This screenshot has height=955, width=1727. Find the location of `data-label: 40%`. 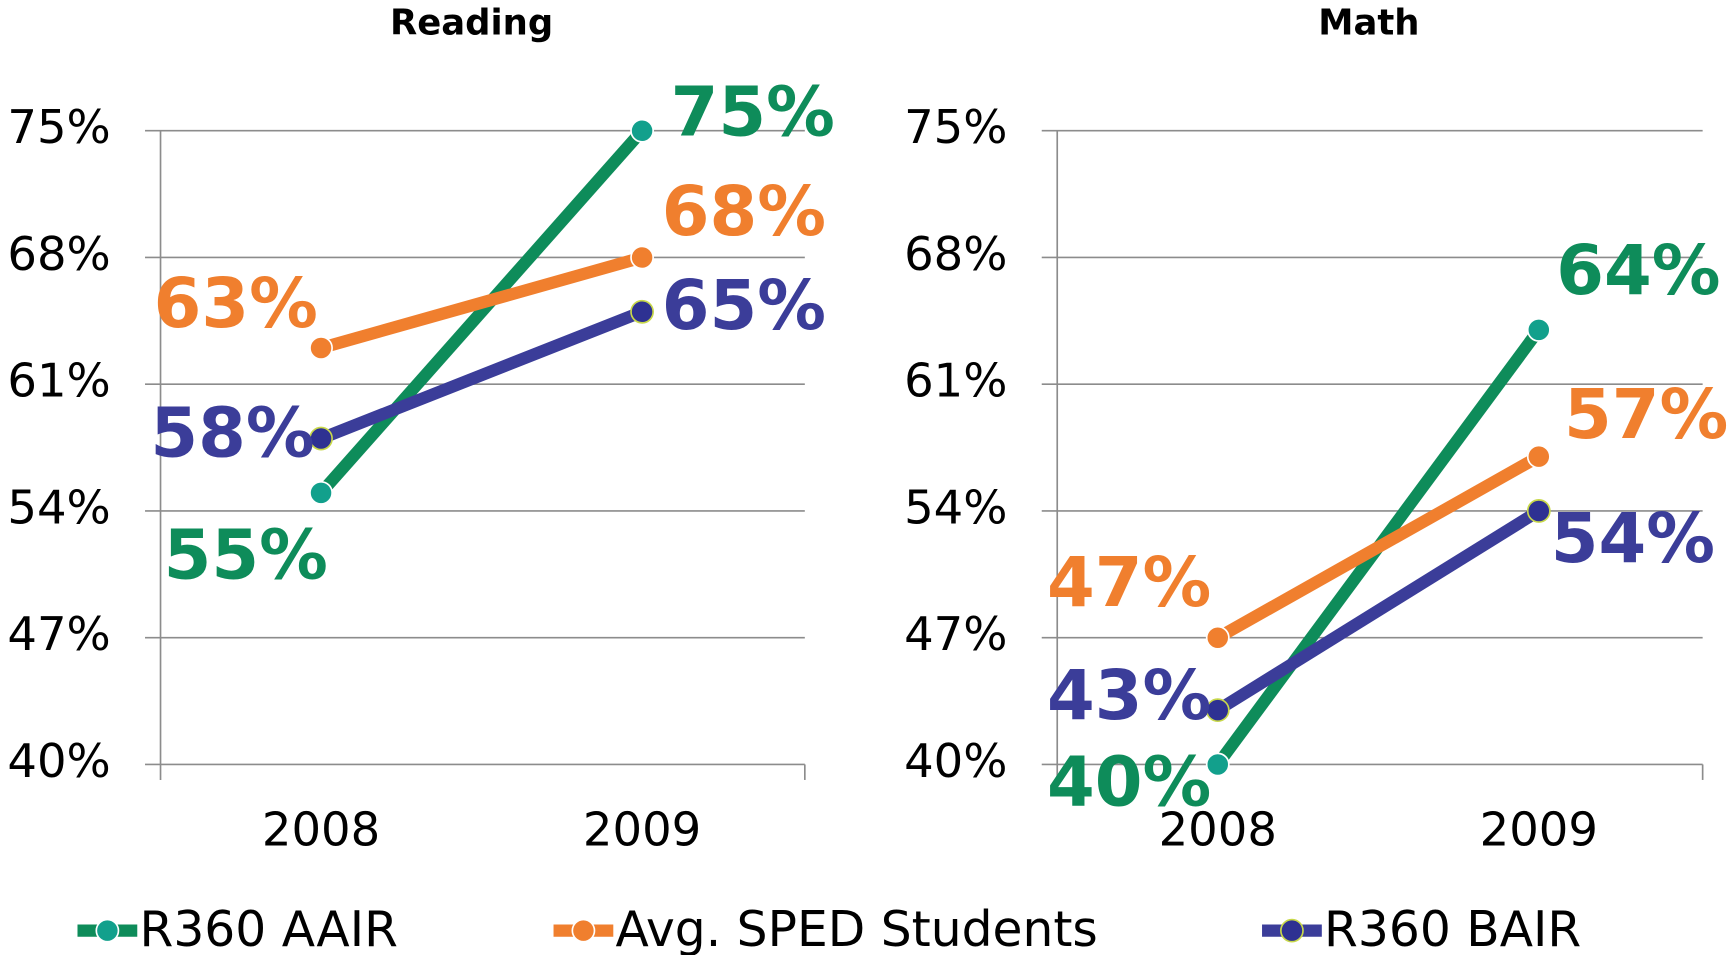

data-label: 40% is located at coordinates (1129, 783).